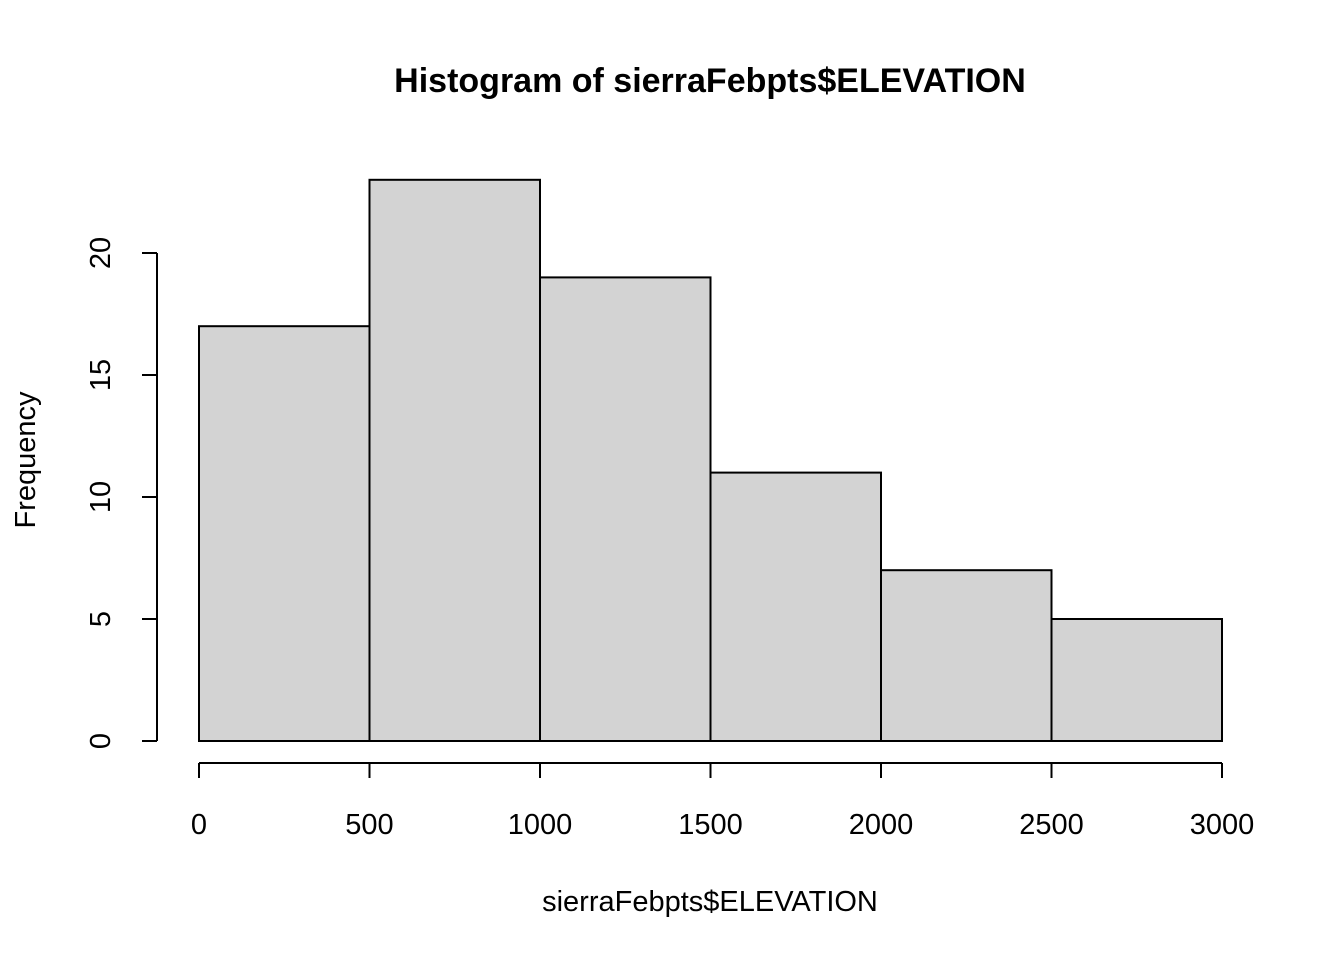  I want to click on x-tick-label: 3000, so click(1222, 825).